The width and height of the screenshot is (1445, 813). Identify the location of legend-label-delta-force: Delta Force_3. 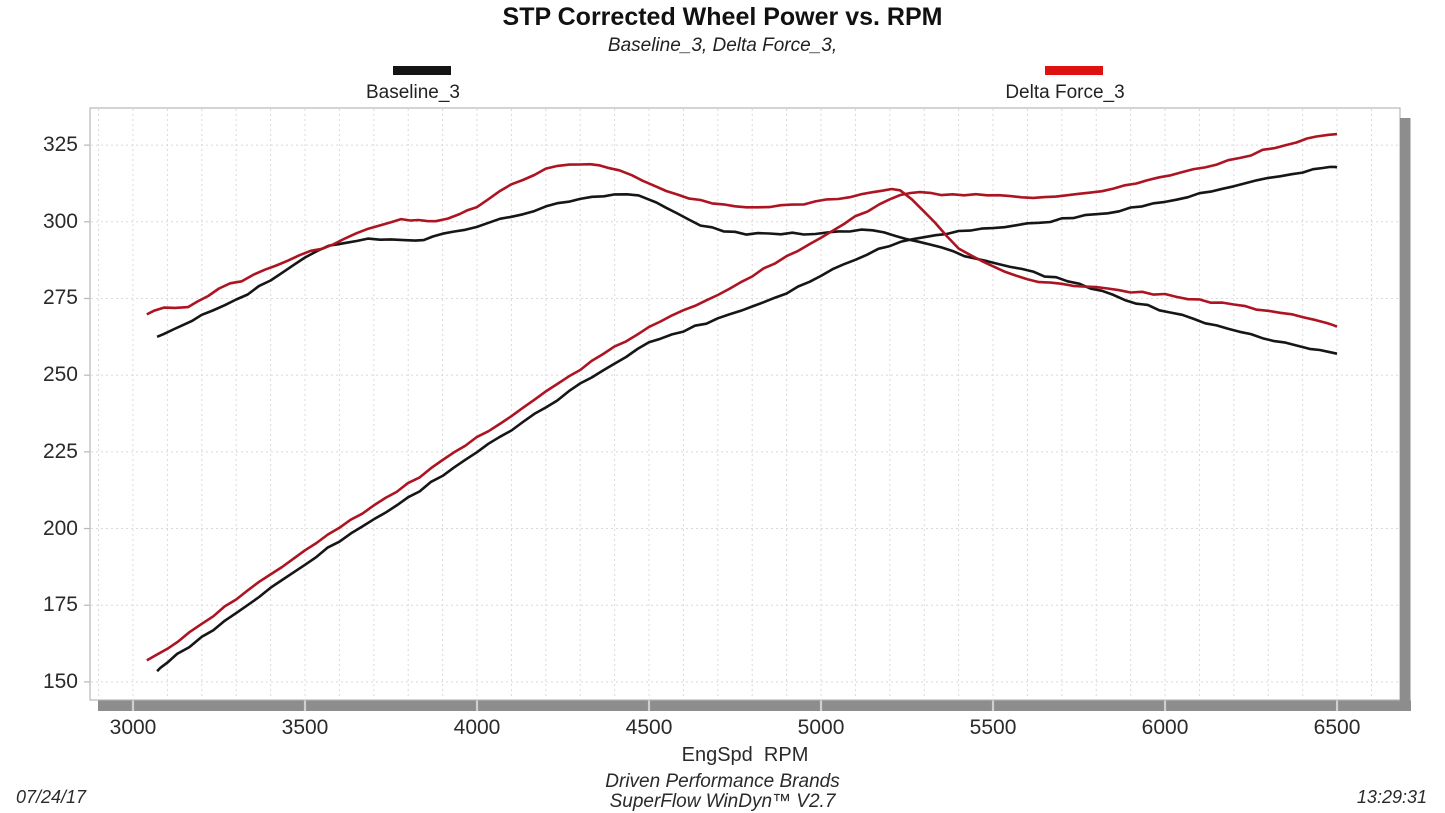
(1065, 92).